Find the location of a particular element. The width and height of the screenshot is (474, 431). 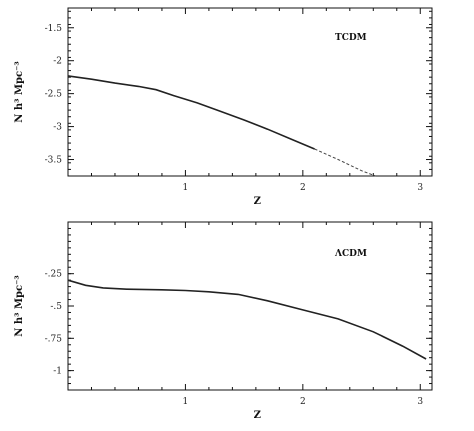

y-tick-label: -3.5 is located at coordinates (54, 161).